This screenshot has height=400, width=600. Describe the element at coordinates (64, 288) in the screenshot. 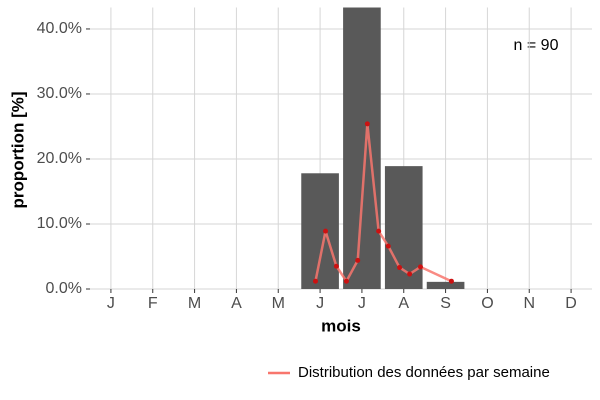

I see `y-tick-label: 0.0%` at that location.